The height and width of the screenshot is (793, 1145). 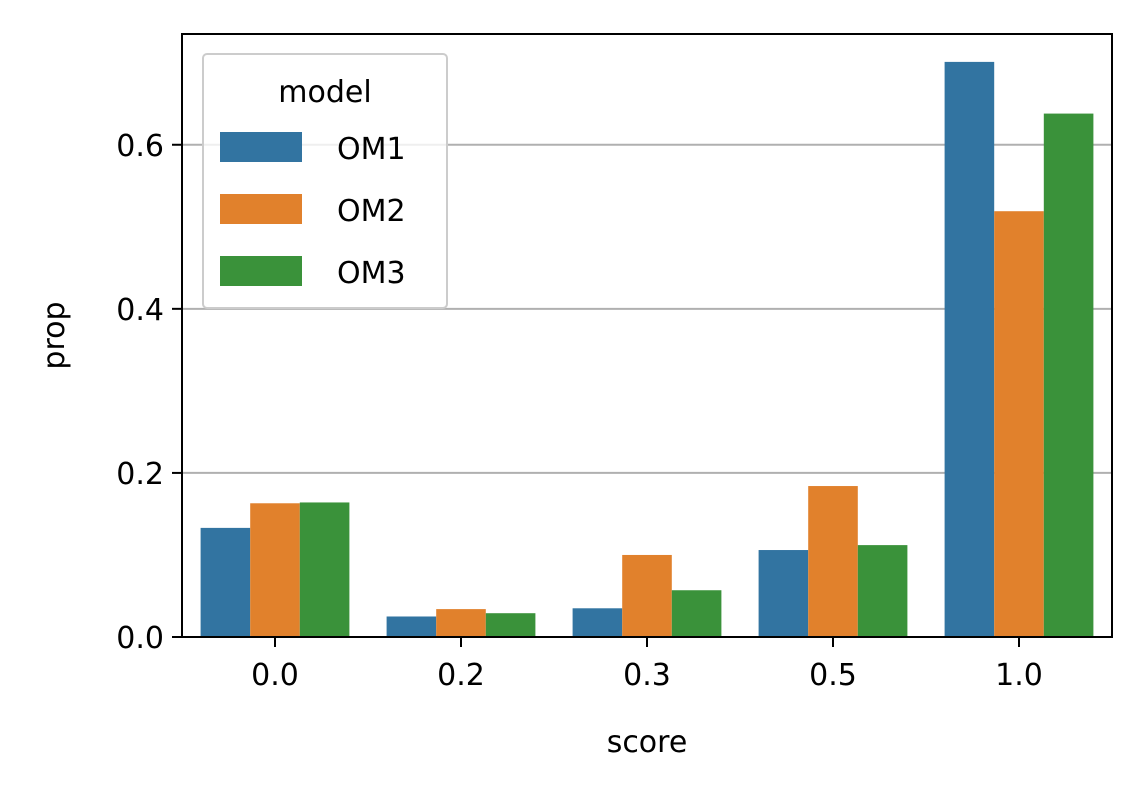 I want to click on y-axis-ticks: 0.0 0.2 0.4 0.6, so click(x=149, y=392).